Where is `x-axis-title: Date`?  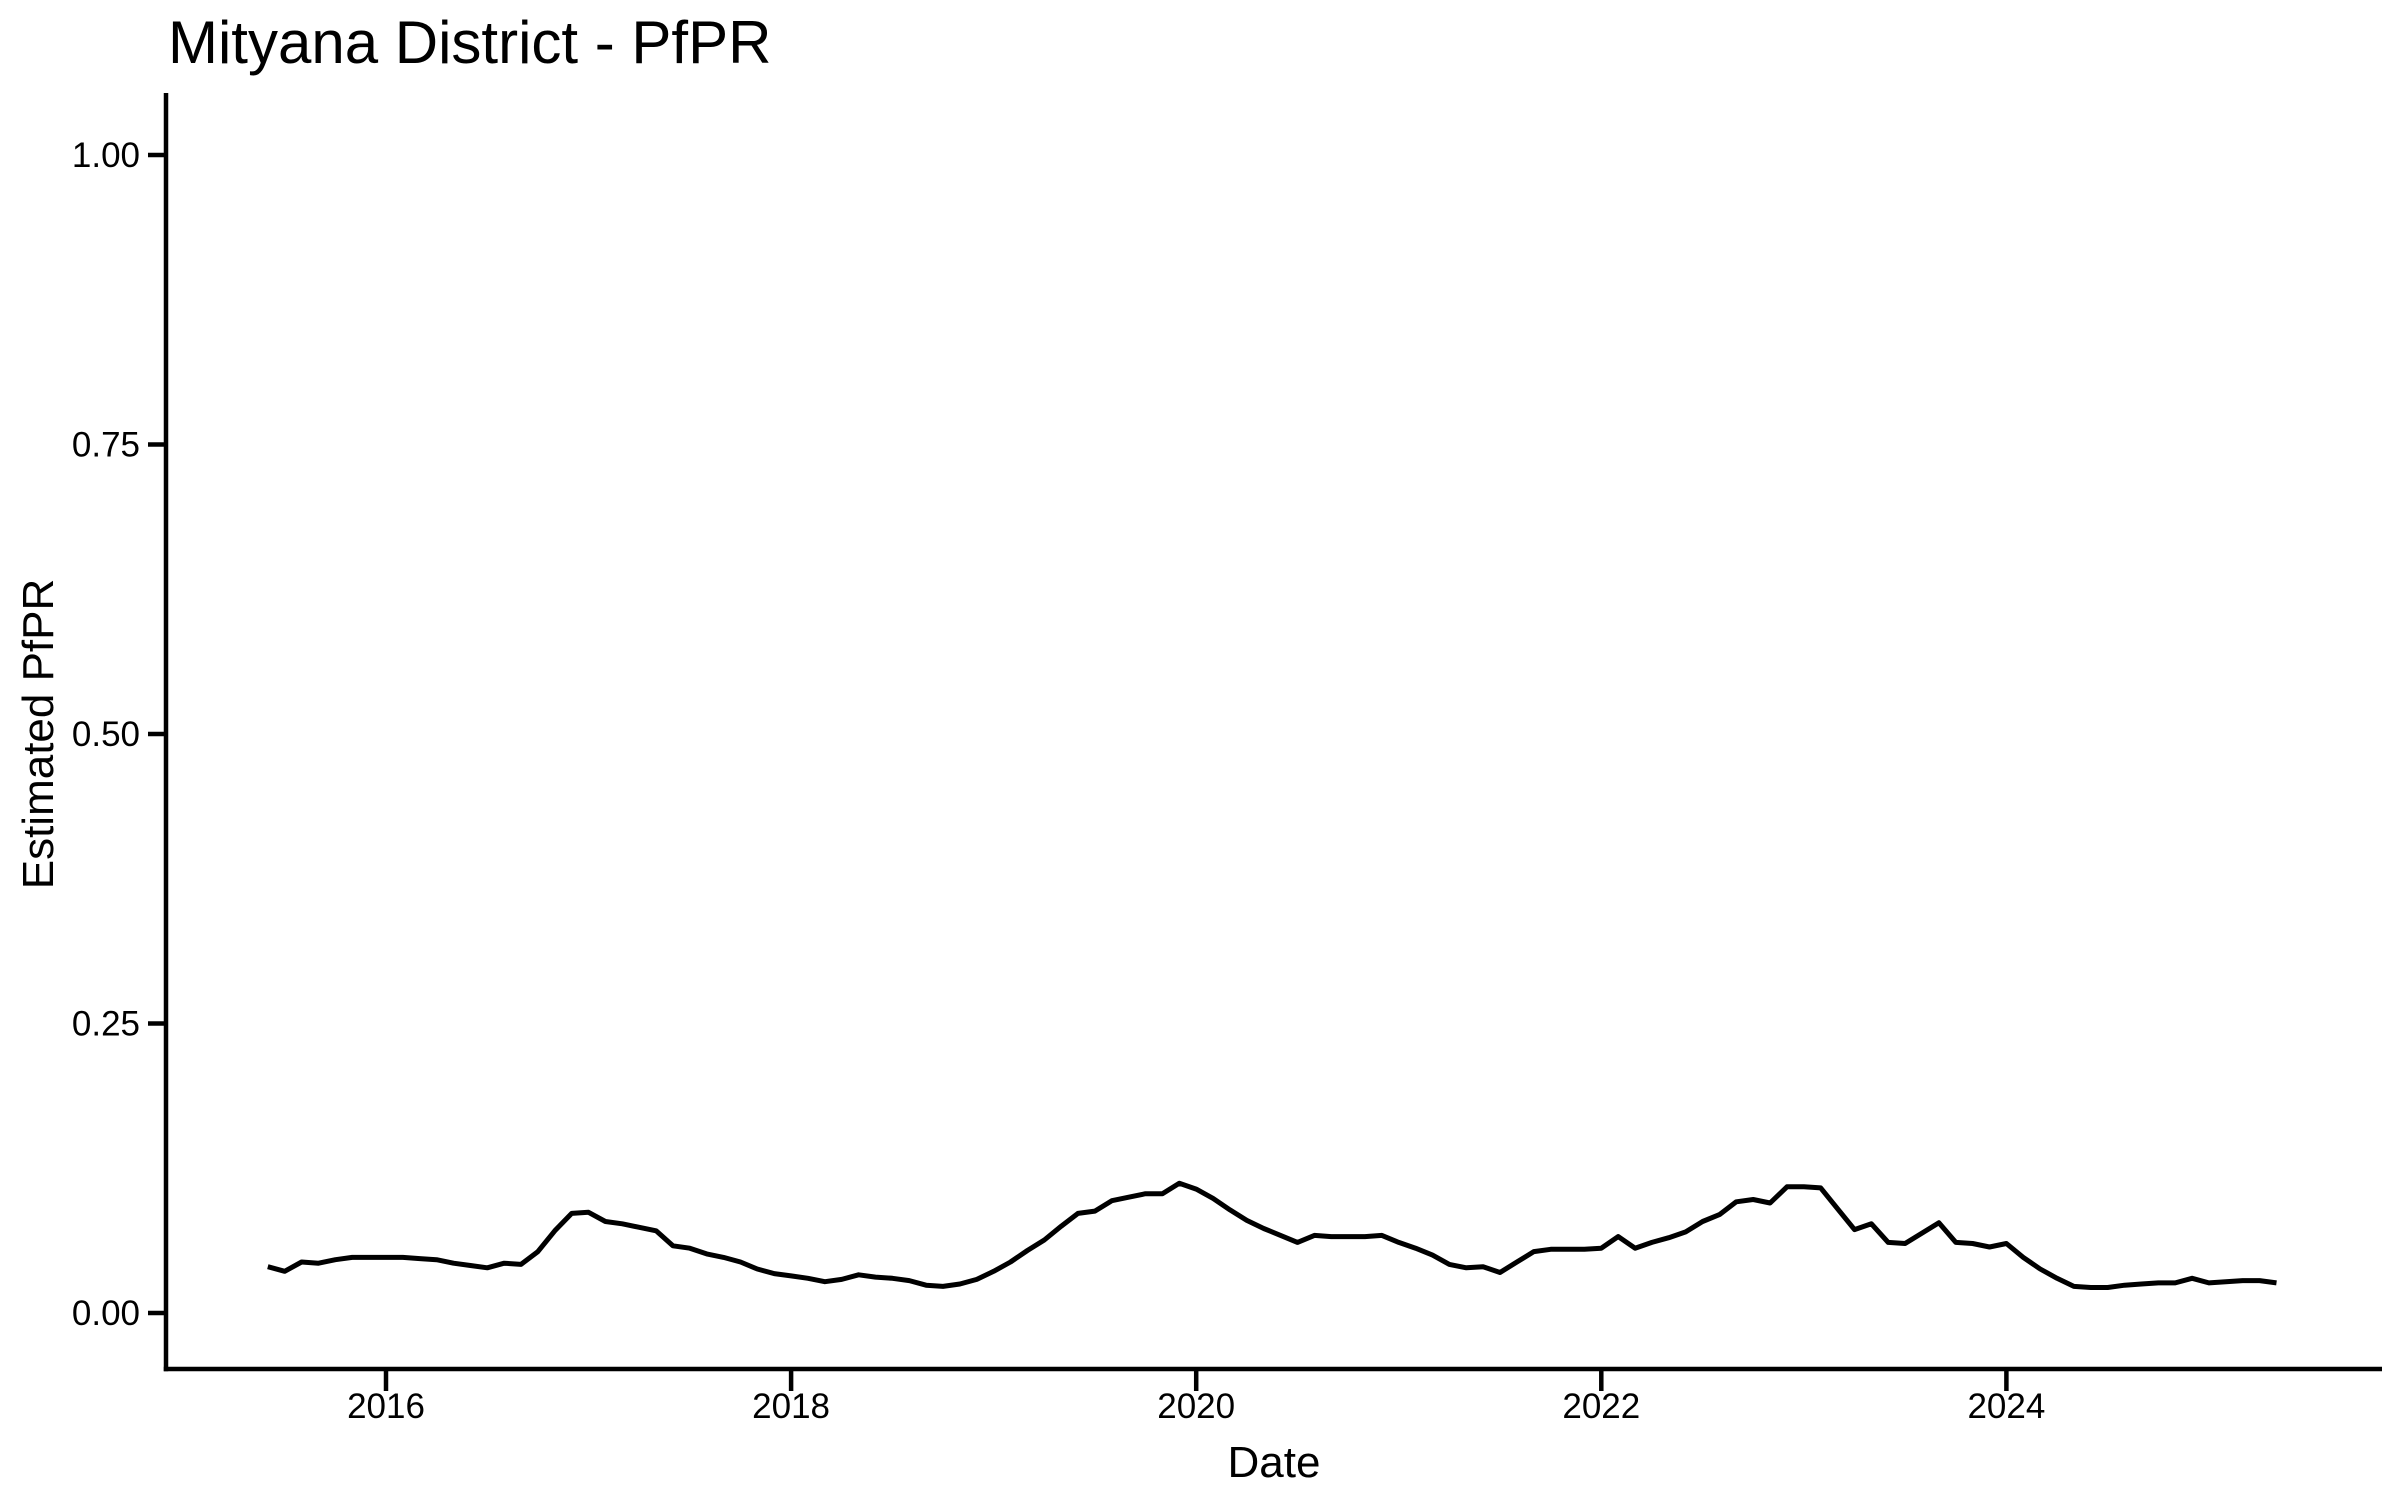 x-axis-title: Date is located at coordinates (1274, 1462).